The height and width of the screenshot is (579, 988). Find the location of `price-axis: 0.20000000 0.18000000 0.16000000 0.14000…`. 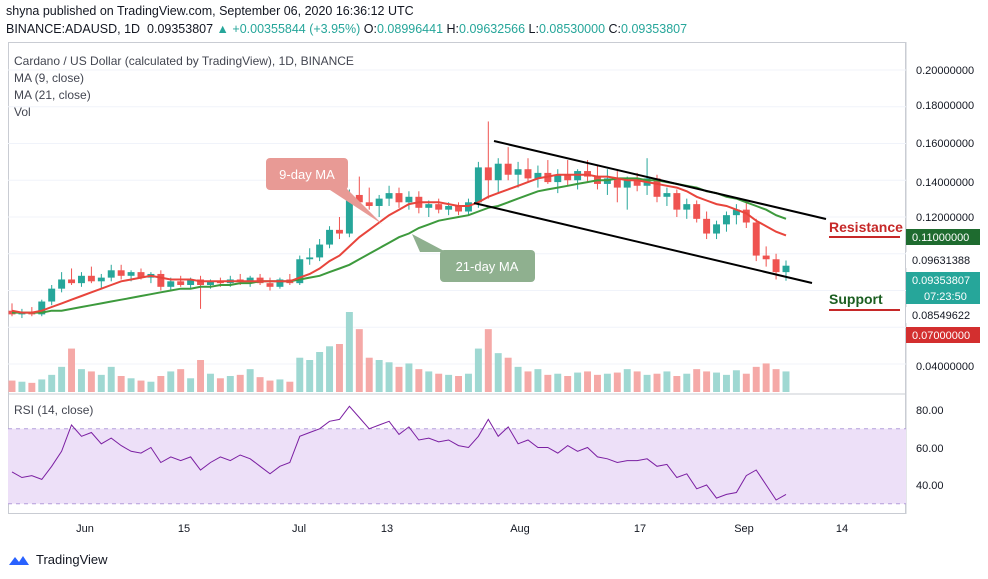

price-axis: 0.20000000 0.18000000 0.16000000 0.14000… is located at coordinates (945, 219).